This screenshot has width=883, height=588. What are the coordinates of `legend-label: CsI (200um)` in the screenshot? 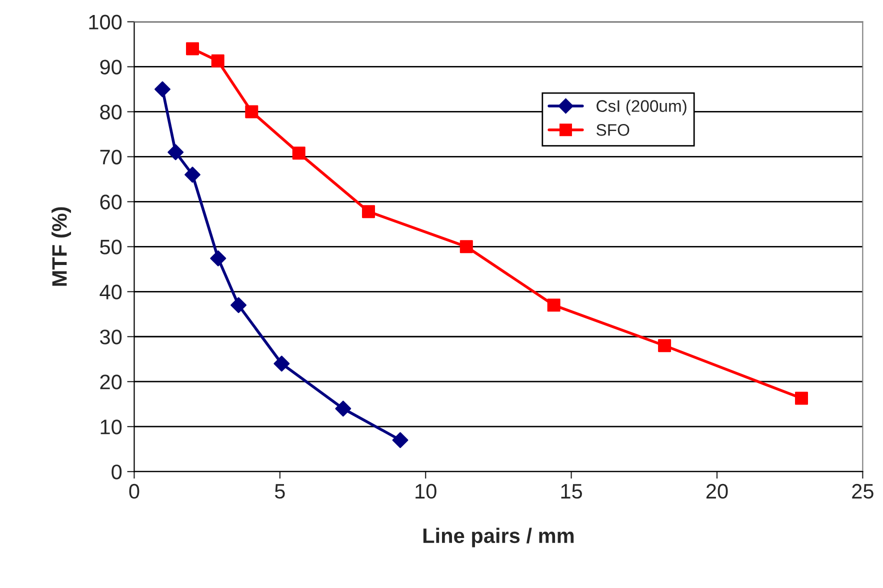 It's located at (641, 108).